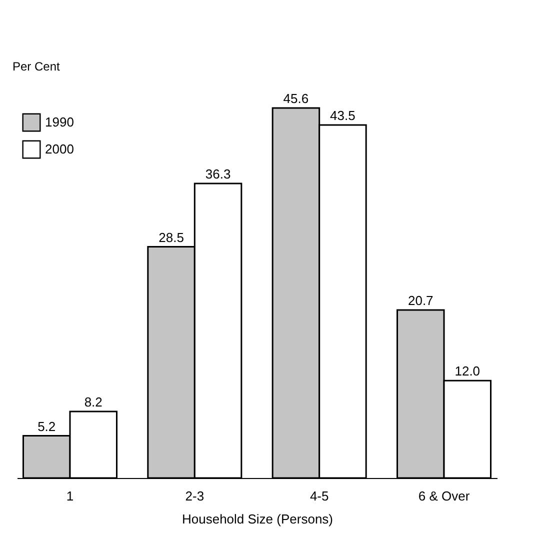 This screenshot has height=538, width=533. Describe the element at coordinates (343, 116) in the screenshot. I see `data-label: 43.5` at that location.